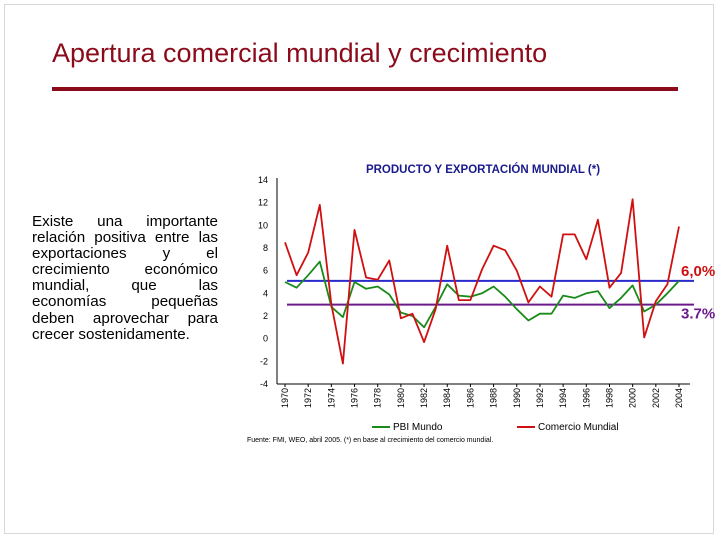 The height and width of the screenshot is (540, 720). What do you see at coordinates (263, 282) in the screenshot?
I see `y-tick-labels: 14 12 10 8 6 4 2 0 -2 -4` at bounding box center [263, 282].